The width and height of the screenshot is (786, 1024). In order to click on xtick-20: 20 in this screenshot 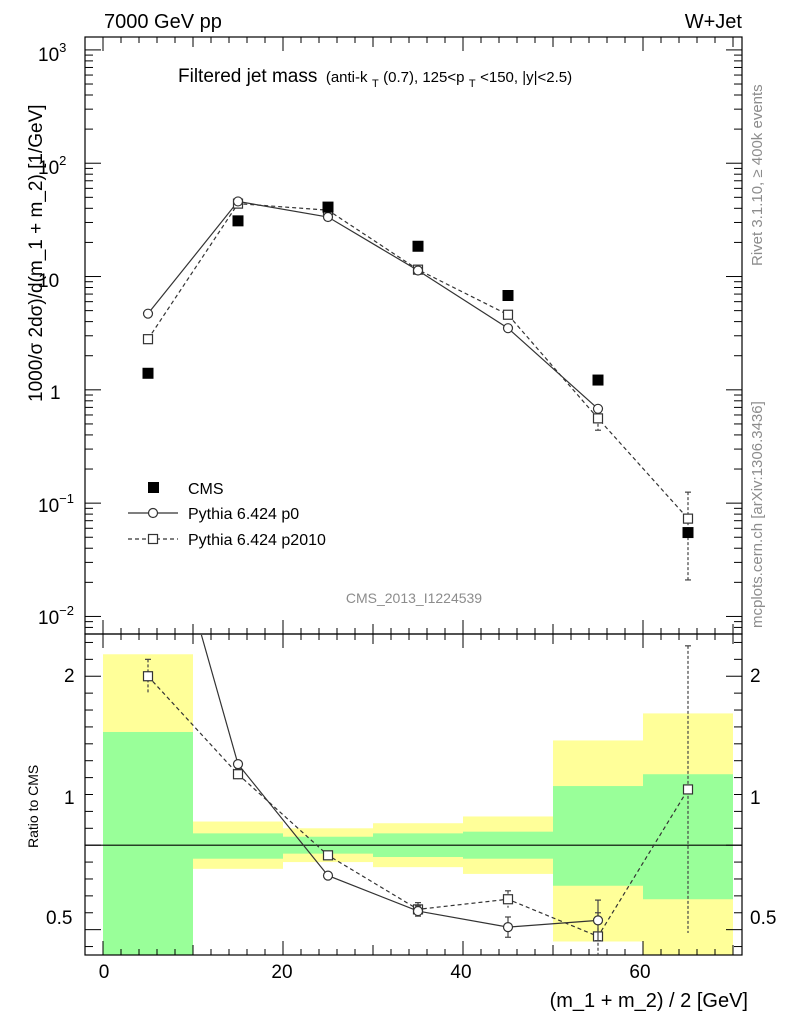, I will do `click(281, 972)`.